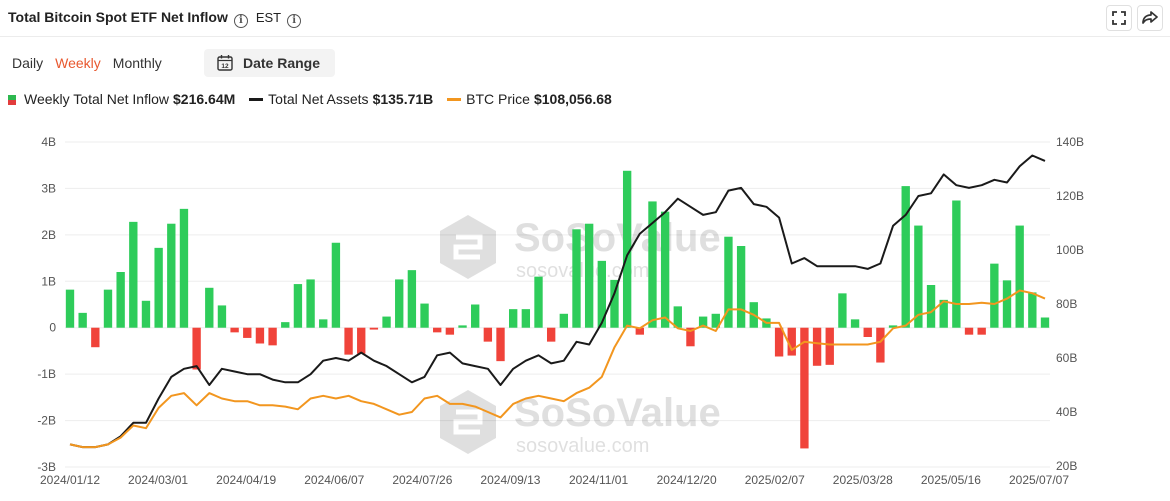 The height and width of the screenshot is (501, 1170). What do you see at coordinates (48, 142) in the screenshot?
I see `y-left-tick-label: 4B` at bounding box center [48, 142].